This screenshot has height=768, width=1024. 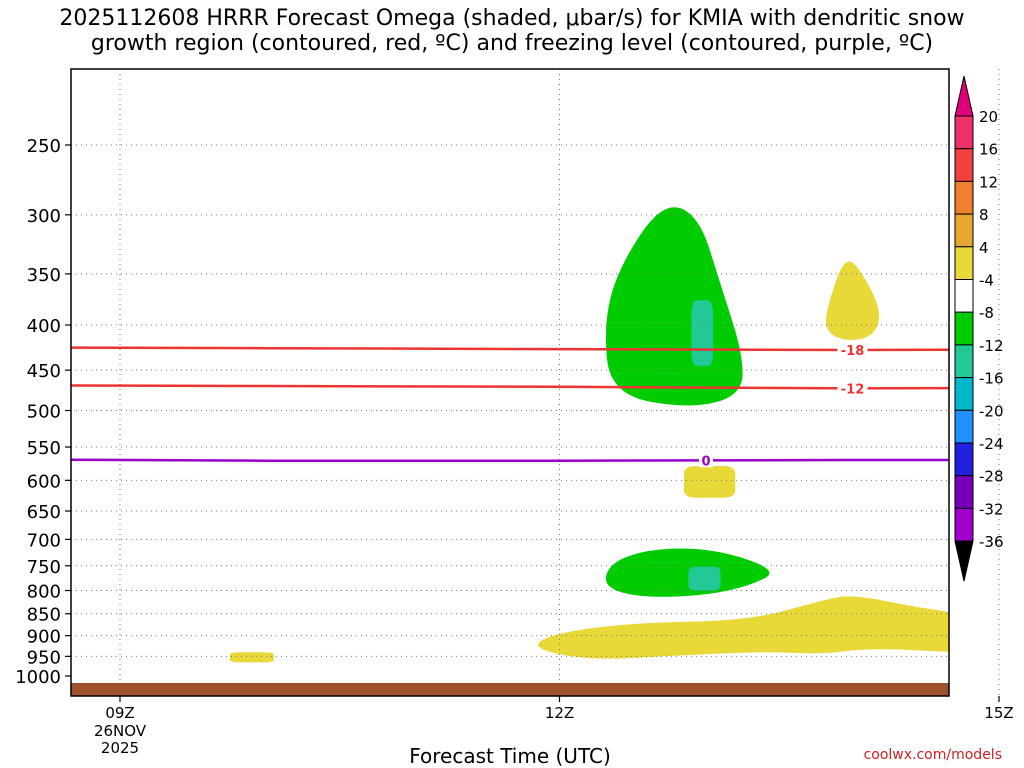 What do you see at coordinates (991, 411) in the screenshot?
I see `colorbar-label--20: -20` at bounding box center [991, 411].